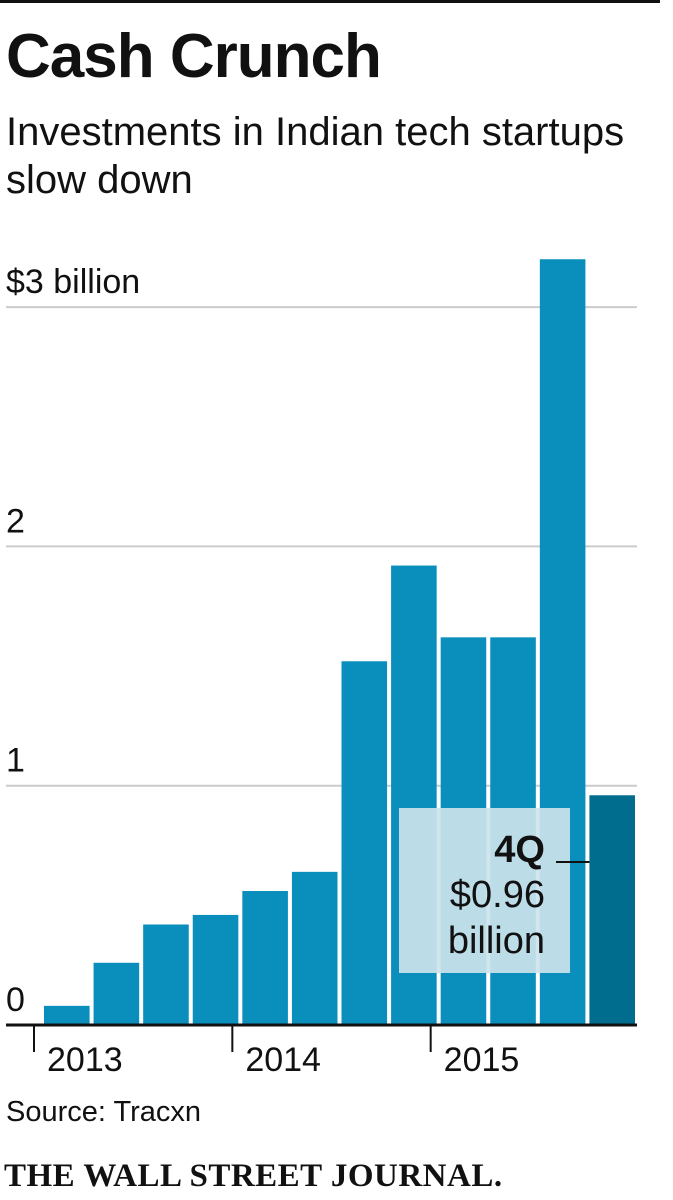 The image size is (673, 1200). What do you see at coordinates (104, 1112) in the screenshot?
I see `source-note: Source: Tracxn` at bounding box center [104, 1112].